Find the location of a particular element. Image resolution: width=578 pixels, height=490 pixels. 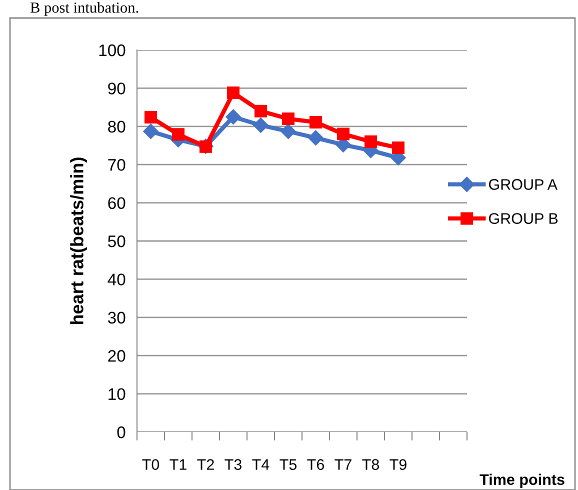

legend-label: GROUP B is located at coordinates (523, 218).